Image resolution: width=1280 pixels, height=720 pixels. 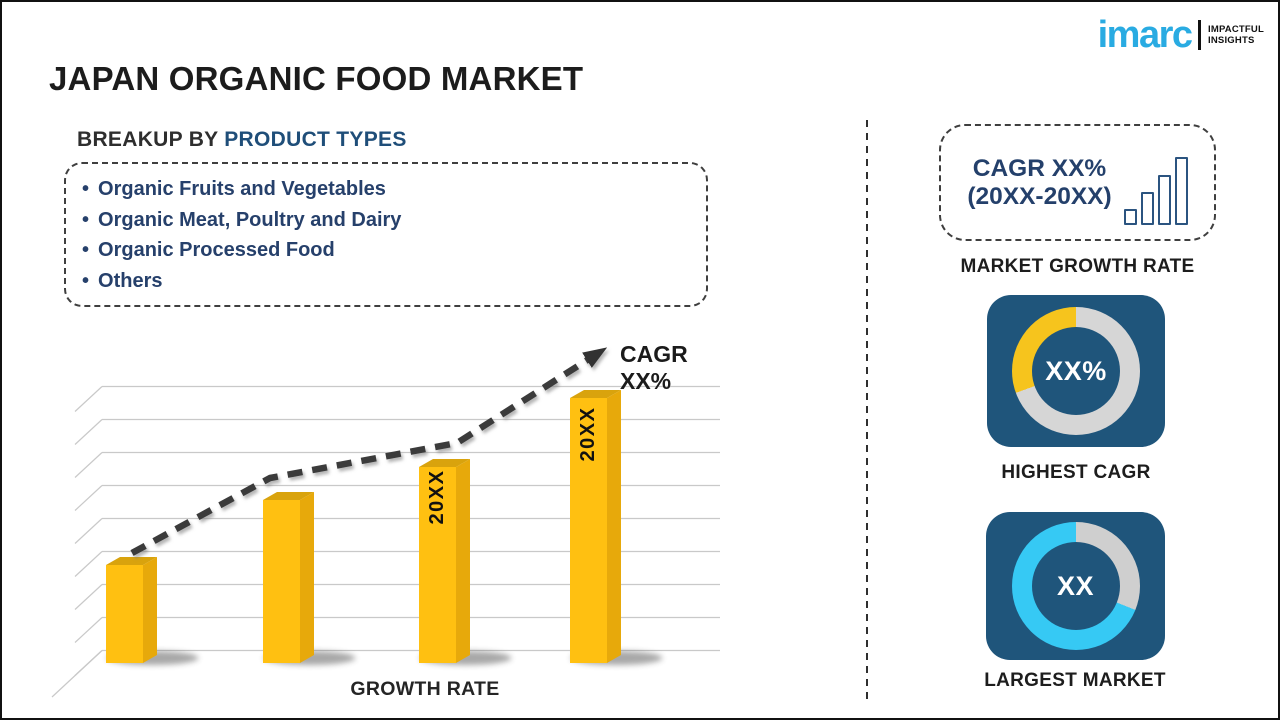 What do you see at coordinates (1075, 680) in the screenshot?
I see `largest-market-caption: LARGEST MARKET` at bounding box center [1075, 680].